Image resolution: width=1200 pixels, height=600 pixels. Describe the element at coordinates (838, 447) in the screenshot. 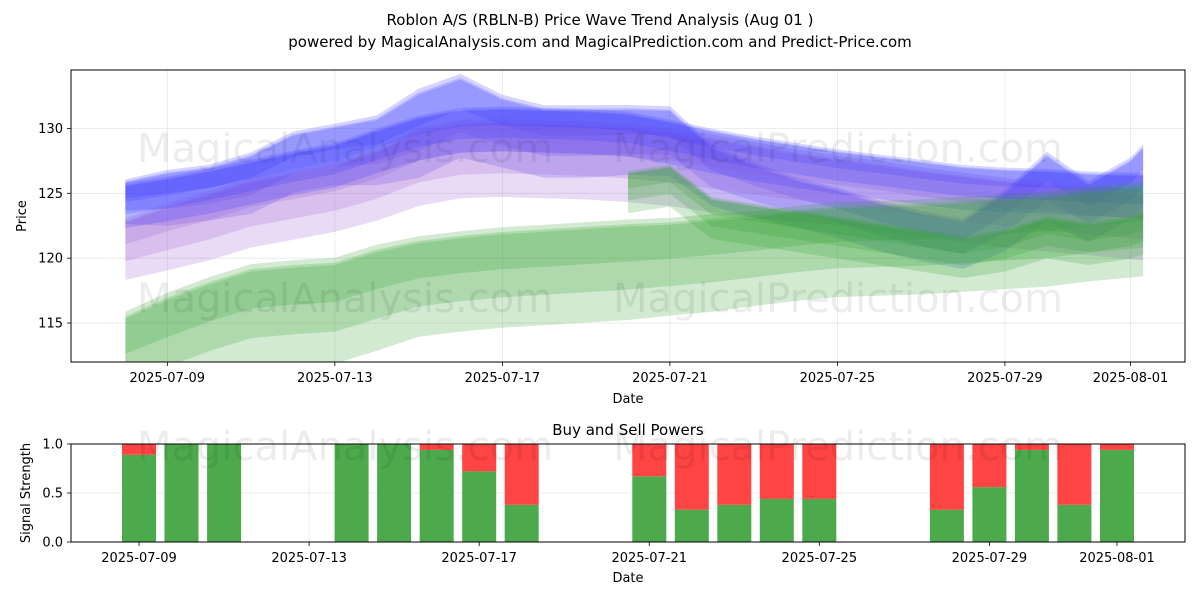

I see `watermark-bottom-right: MagicalPrediction.com` at that location.